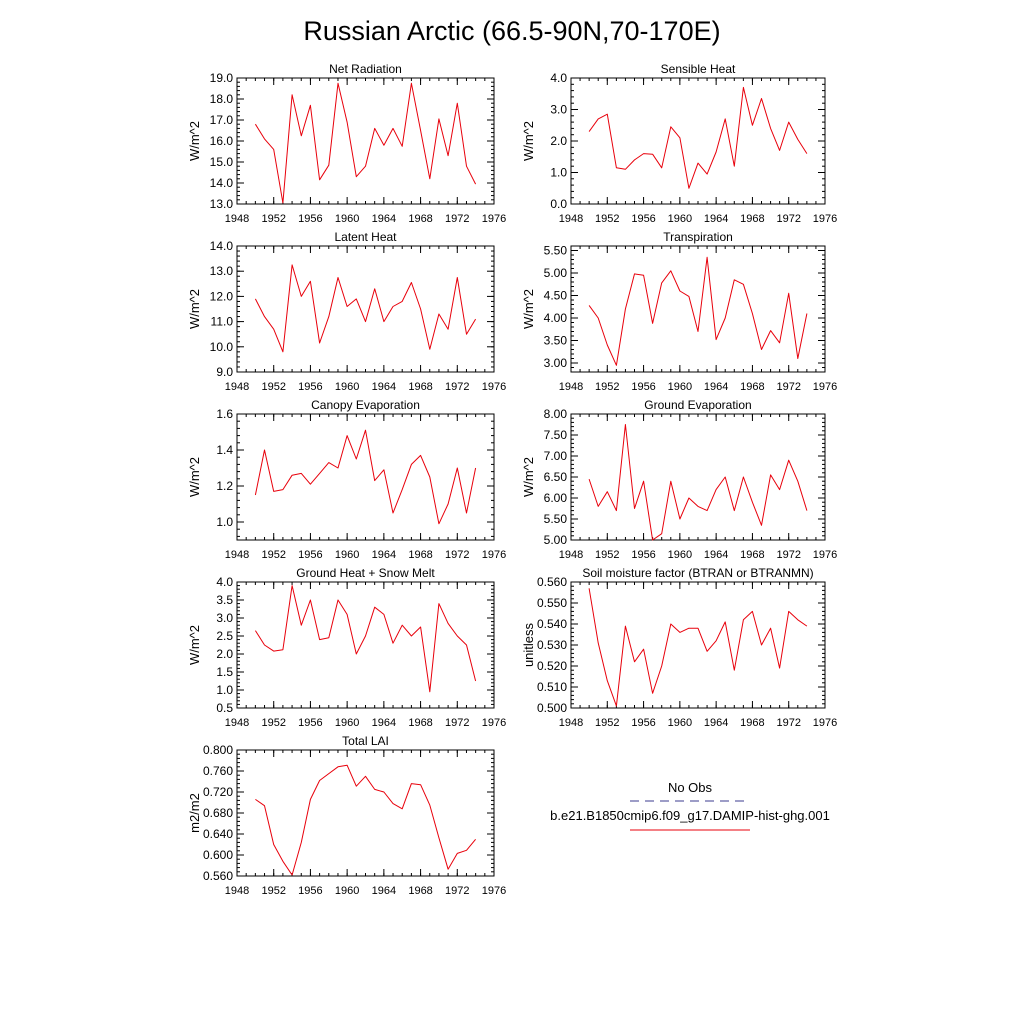 The width and height of the screenshot is (1024, 1024). What do you see at coordinates (218, 813) in the screenshot?
I see `y-tick-label: 0.680` at bounding box center [218, 813].